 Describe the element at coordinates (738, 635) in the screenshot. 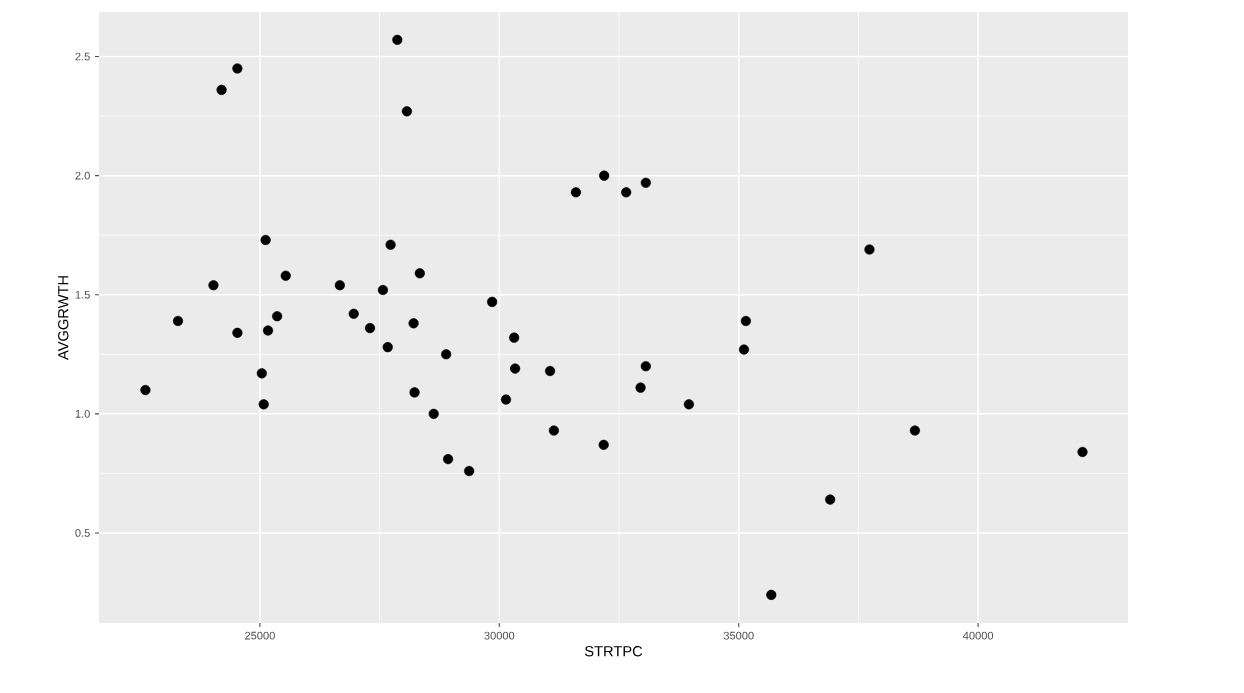

I see `x-tick-label: 35000` at that location.